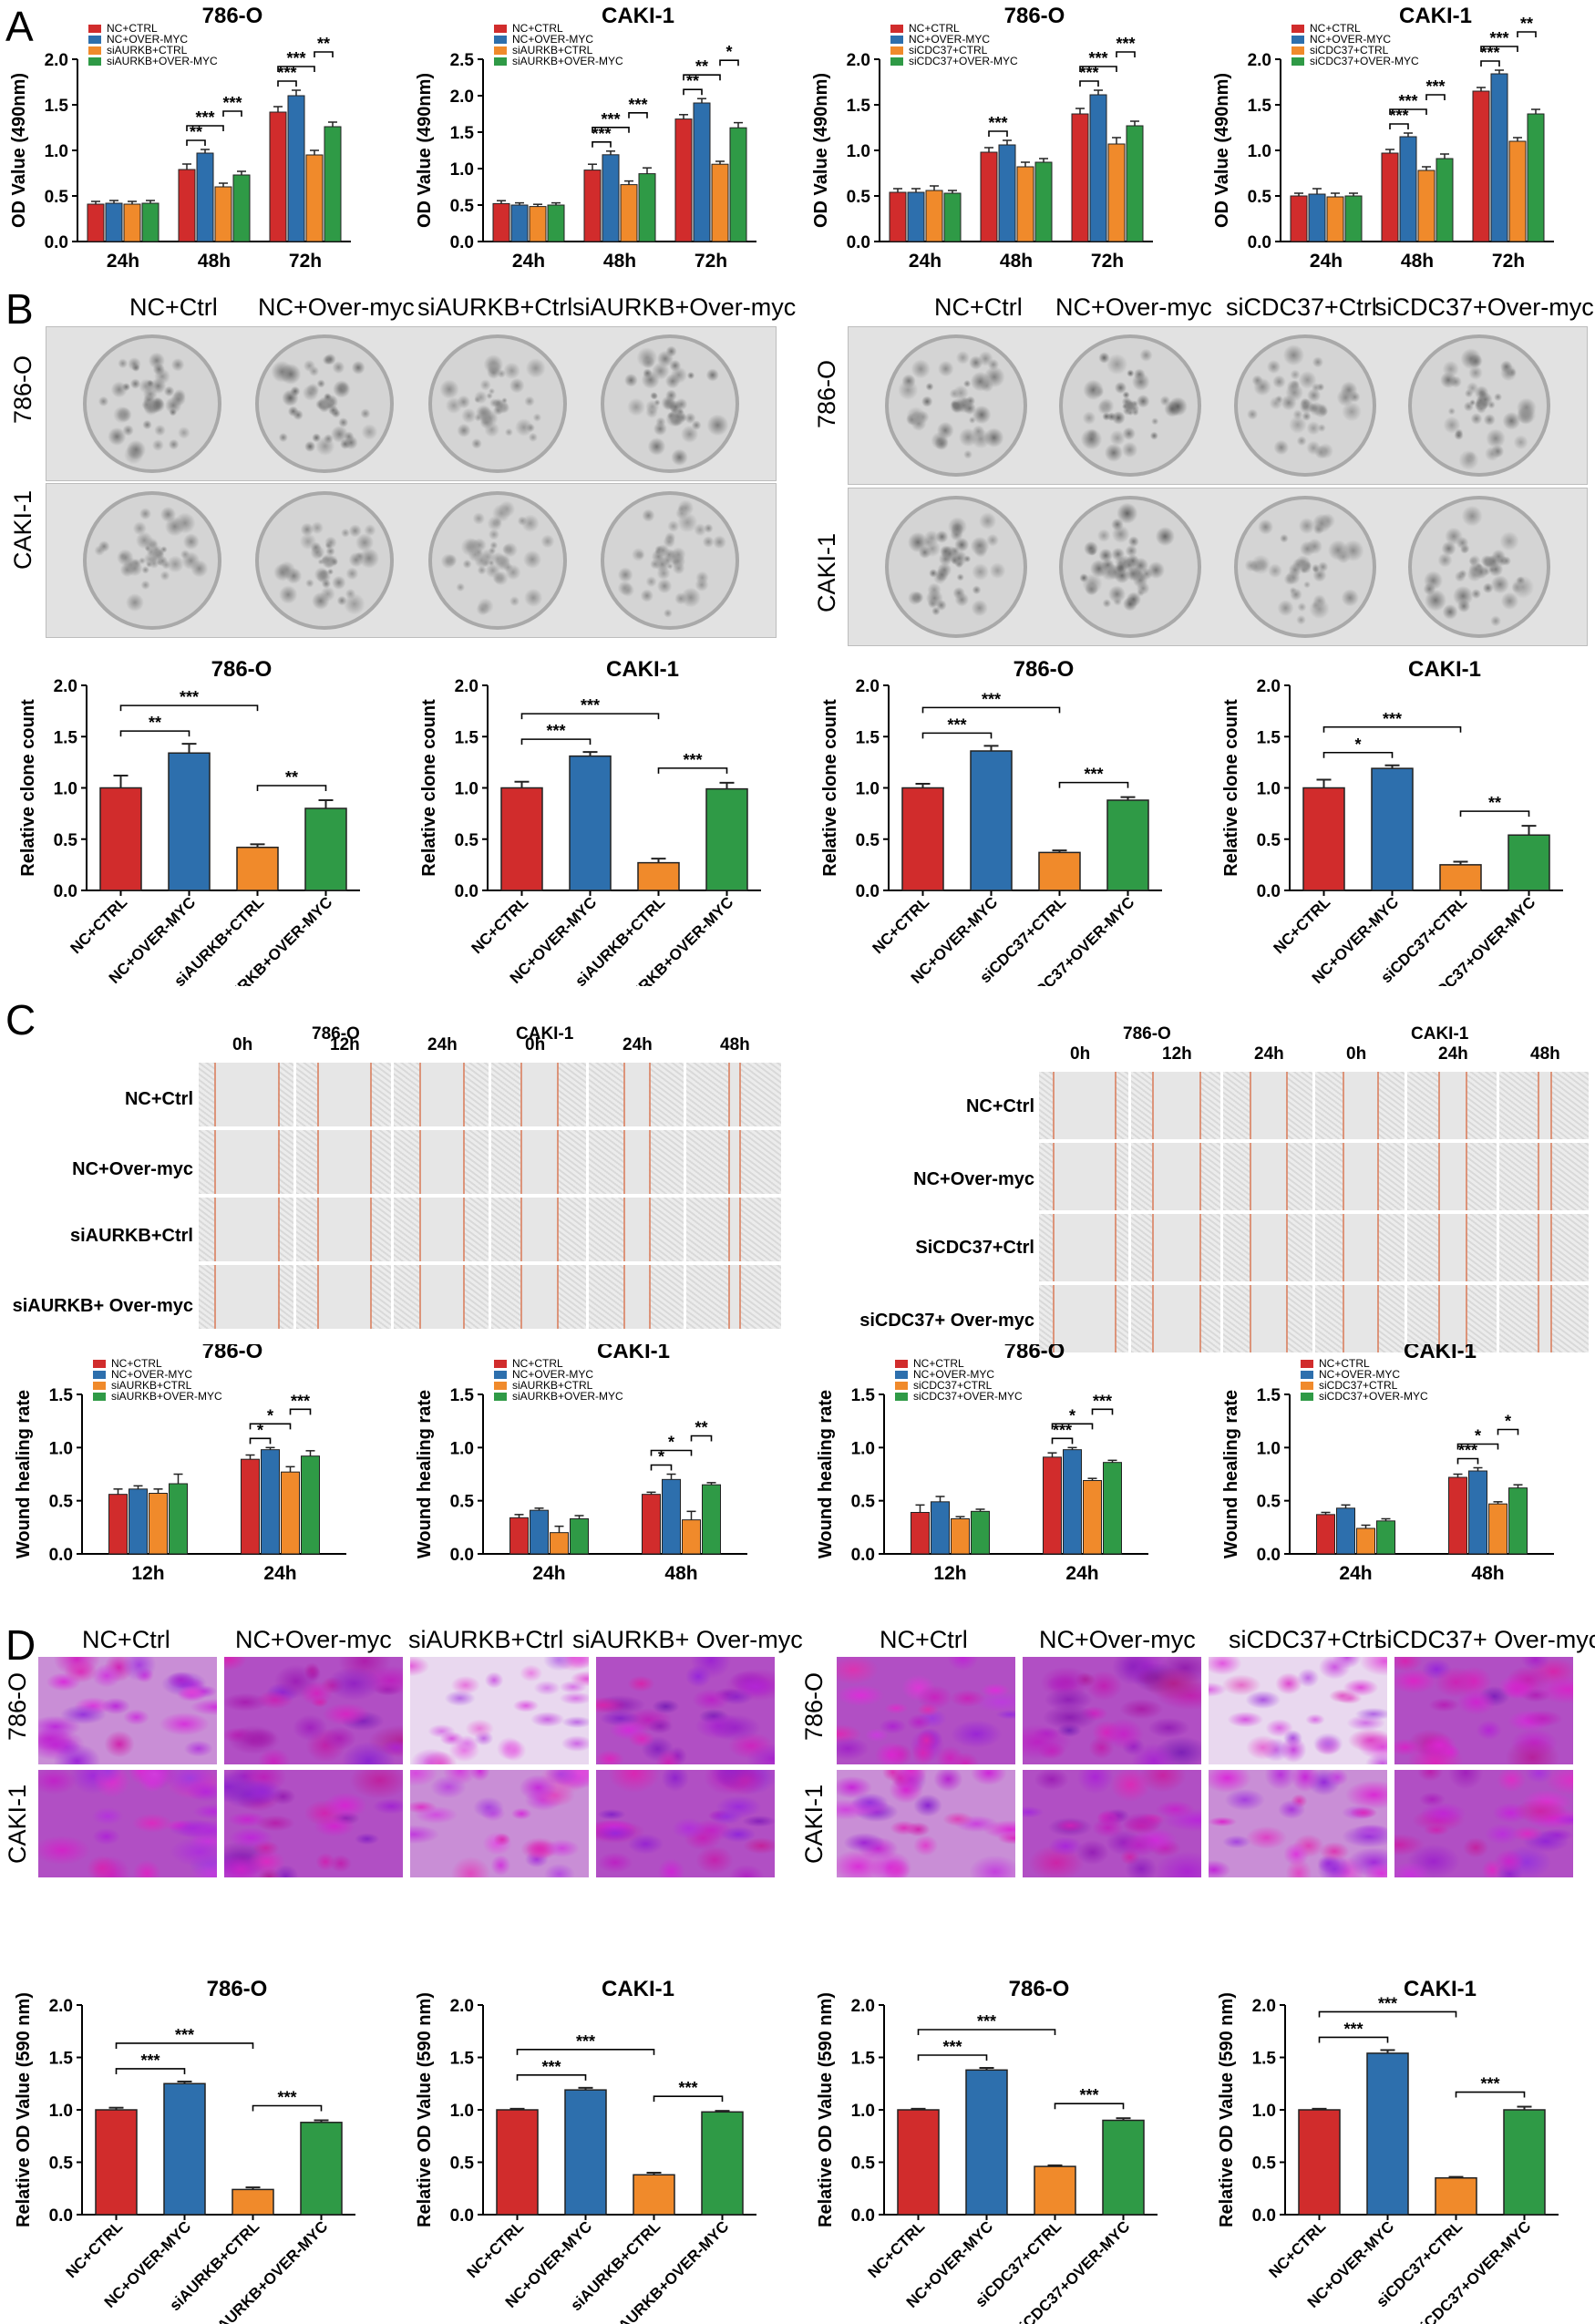 The width and height of the screenshot is (1595, 2324). What do you see at coordinates (1359, 1374) in the screenshot?
I see `legend-label: NC+OVER-MYC` at bounding box center [1359, 1374].